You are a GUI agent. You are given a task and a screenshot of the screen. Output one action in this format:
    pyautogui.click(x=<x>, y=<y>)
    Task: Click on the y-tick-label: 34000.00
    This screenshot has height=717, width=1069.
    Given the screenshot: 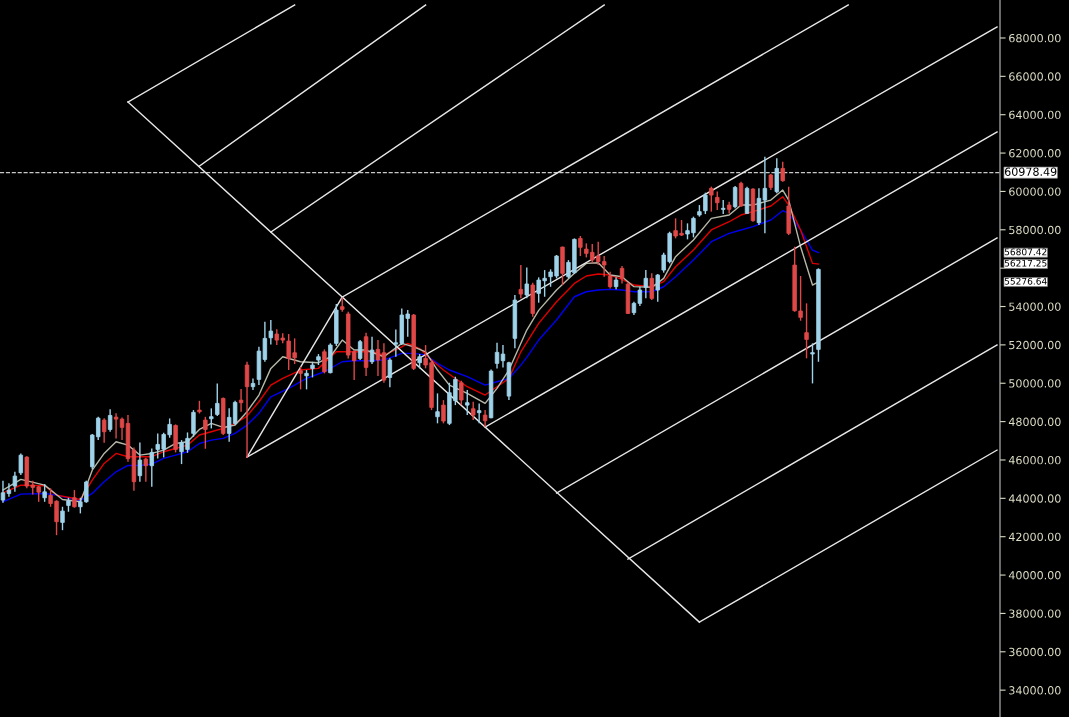 What is the action you would take?
    pyautogui.click(x=1035, y=690)
    